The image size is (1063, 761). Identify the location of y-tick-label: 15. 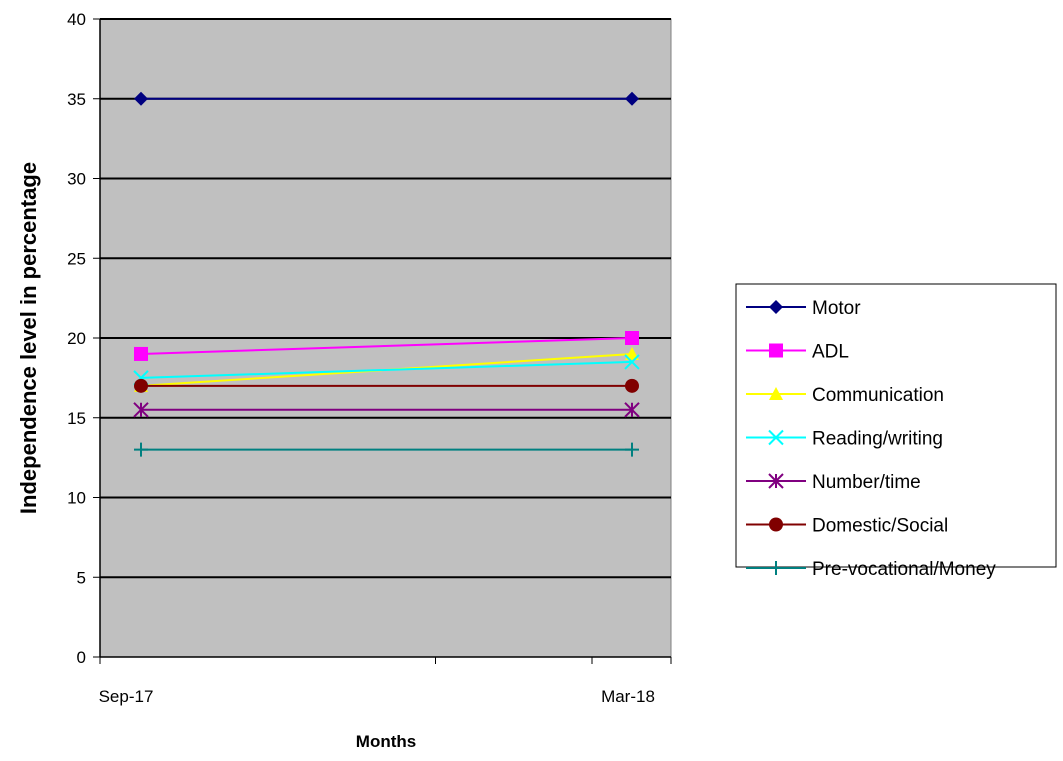
(76, 418).